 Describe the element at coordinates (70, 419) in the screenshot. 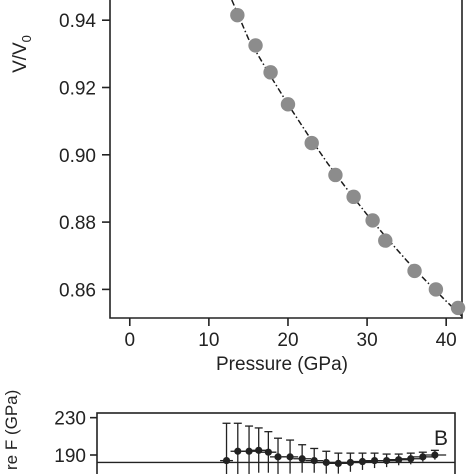

I see `panel-b-y-tick-label: 230` at that location.